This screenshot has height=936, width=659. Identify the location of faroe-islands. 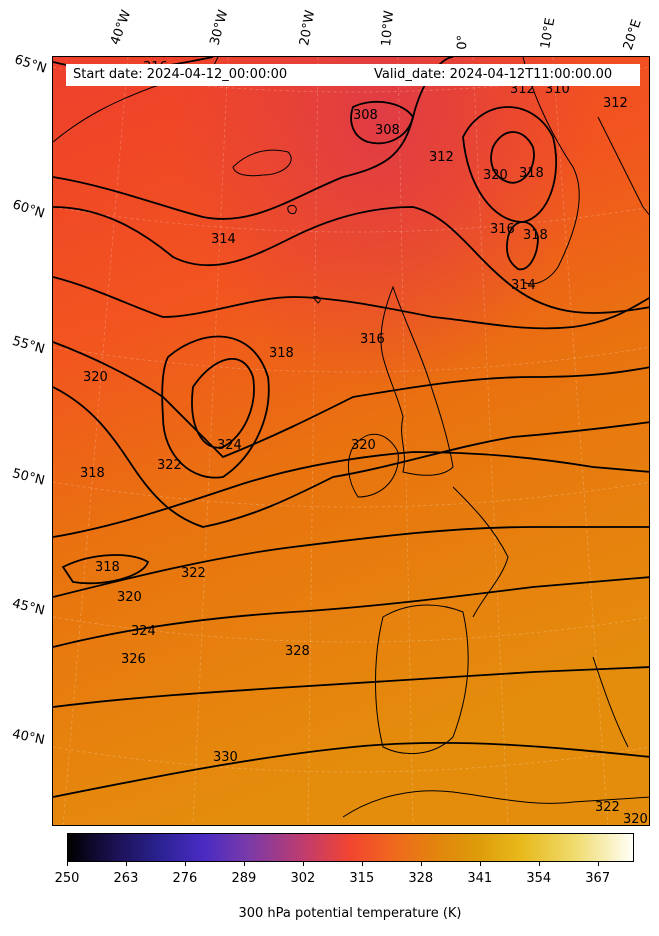
(292, 209).